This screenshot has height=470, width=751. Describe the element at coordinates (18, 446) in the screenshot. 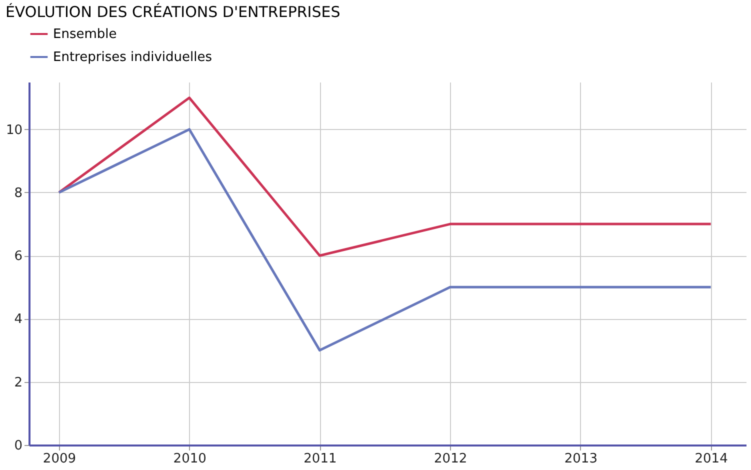

I see `y-tick-label: 0` at that location.